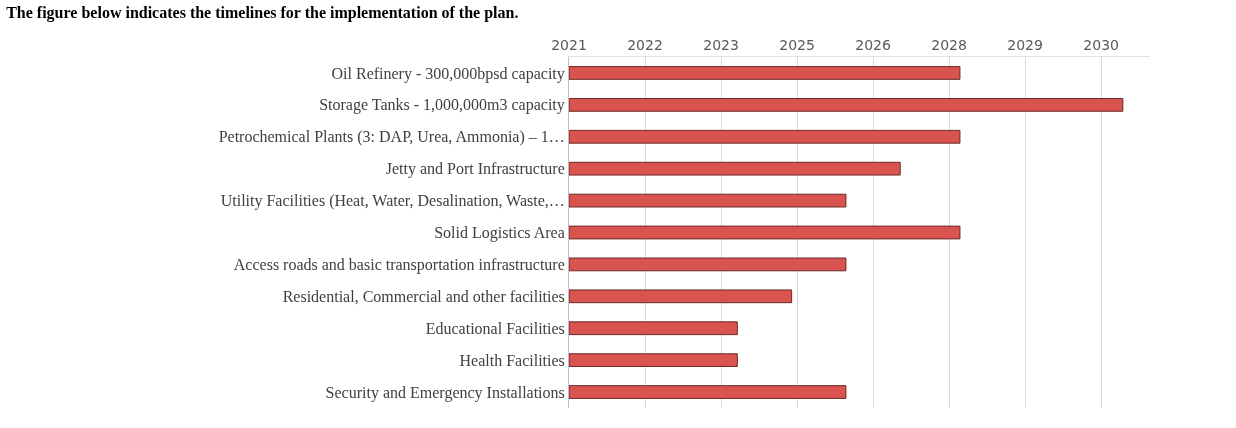 The width and height of the screenshot is (1236, 428). What do you see at coordinates (475, 169) in the screenshot?
I see `y-tick-label: Jetty and Port Infrastructure` at bounding box center [475, 169].